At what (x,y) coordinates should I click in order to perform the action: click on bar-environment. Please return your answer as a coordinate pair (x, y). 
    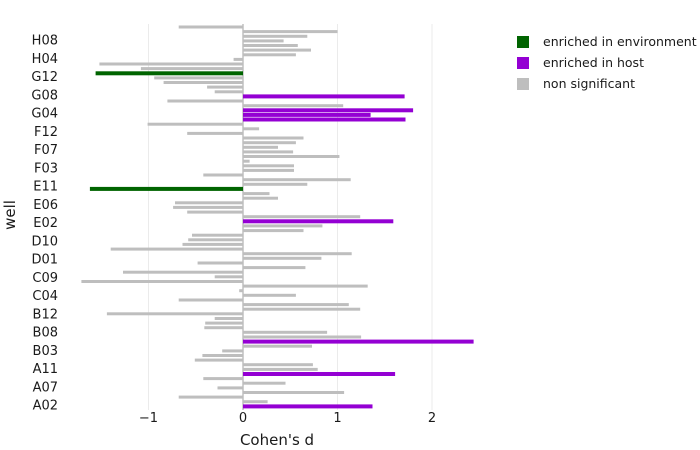
    Looking at the image, I should click on (169, 73).